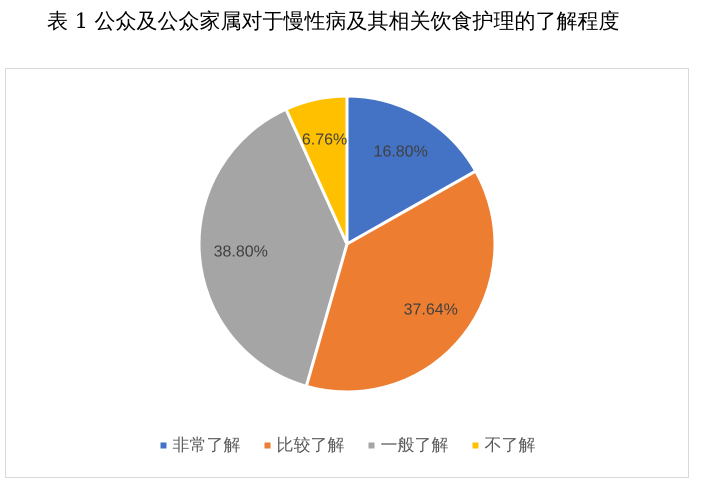 This screenshot has height=484, width=708. Describe the element at coordinates (310, 446) in the screenshot. I see `legend-label: 比较了解` at that location.